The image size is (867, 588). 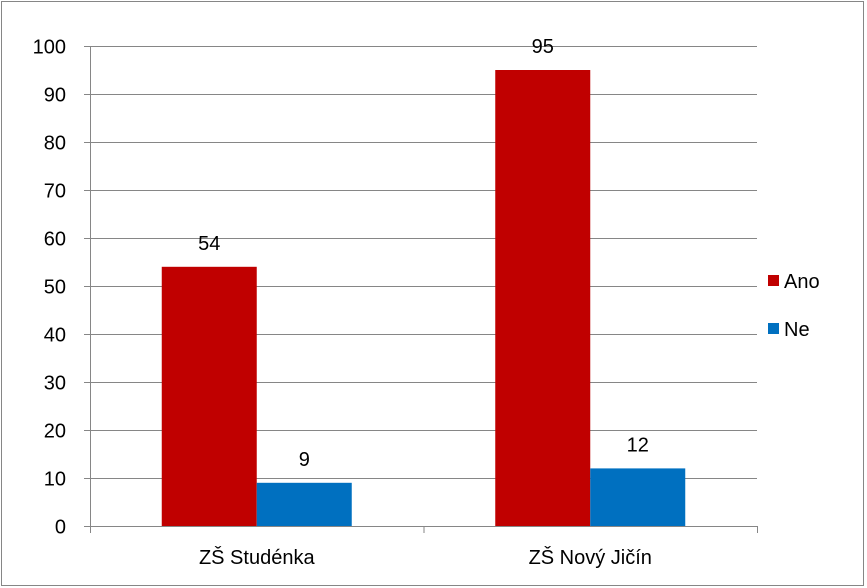 What do you see at coordinates (773, 280) in the screenshot?
I see `legend-swatch-ano` at bounding box center [773, 280].